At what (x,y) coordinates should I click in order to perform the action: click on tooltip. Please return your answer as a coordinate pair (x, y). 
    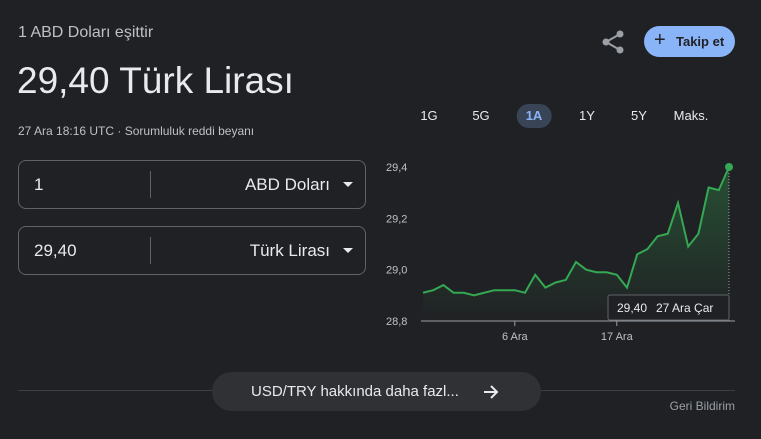
    Looking at the image, I should click on (668, 307).